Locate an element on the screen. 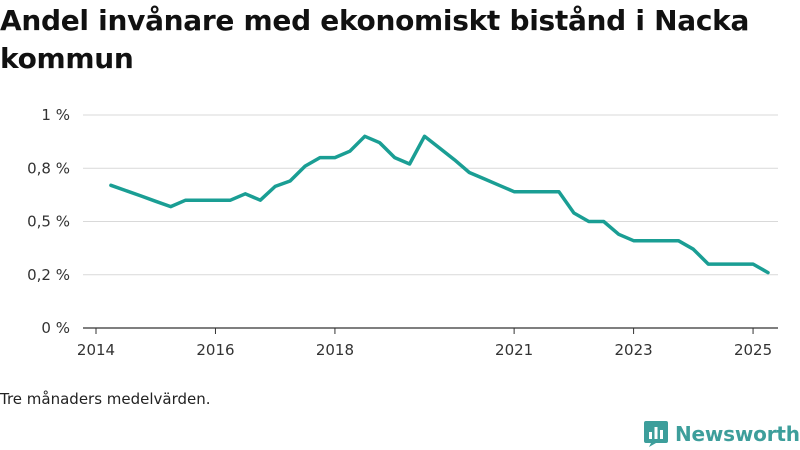 The width and height of the screenshot is (800, 450). y-tick-label: 0 % is located at coordinates (55, 328).